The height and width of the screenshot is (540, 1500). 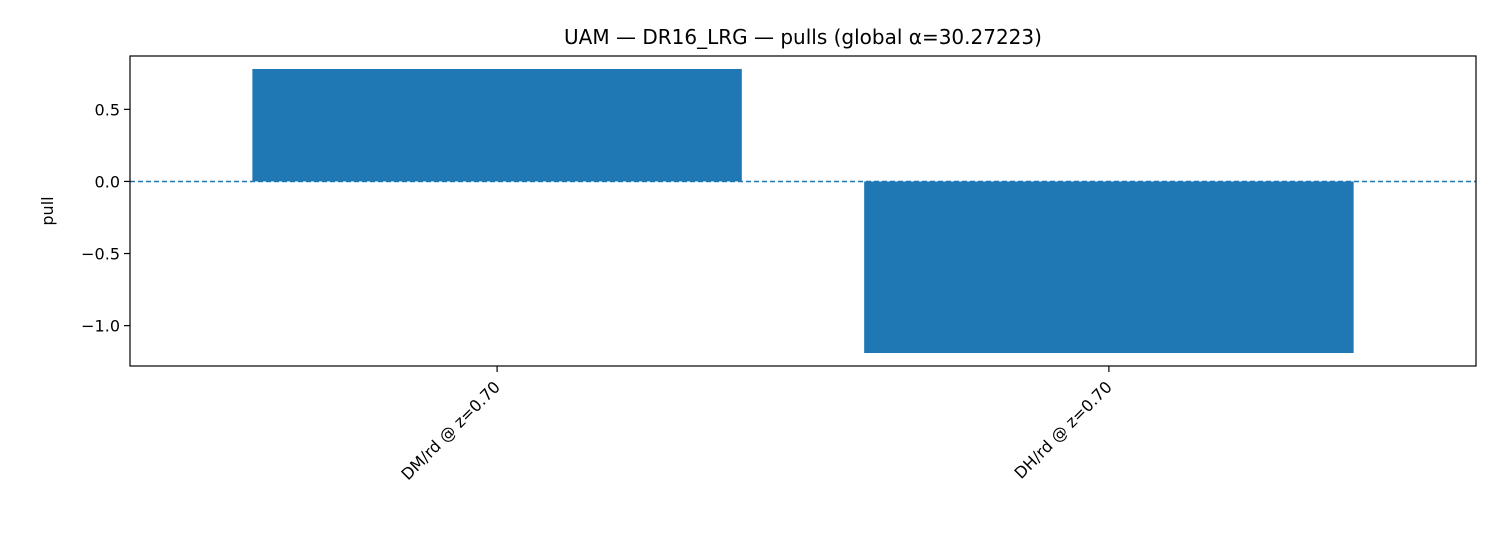 What do you see at coordinates (1063, 429) in the screenshot?
I see `x-tick-label-1: DH/rd @ z=0.70` at bounding box center [1063, 429].